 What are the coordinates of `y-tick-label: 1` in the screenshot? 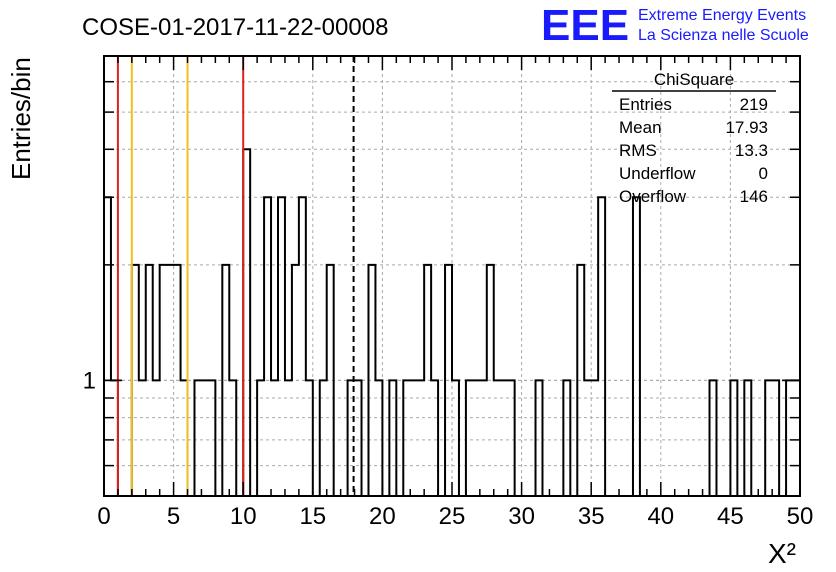 It's located at (89, 380).